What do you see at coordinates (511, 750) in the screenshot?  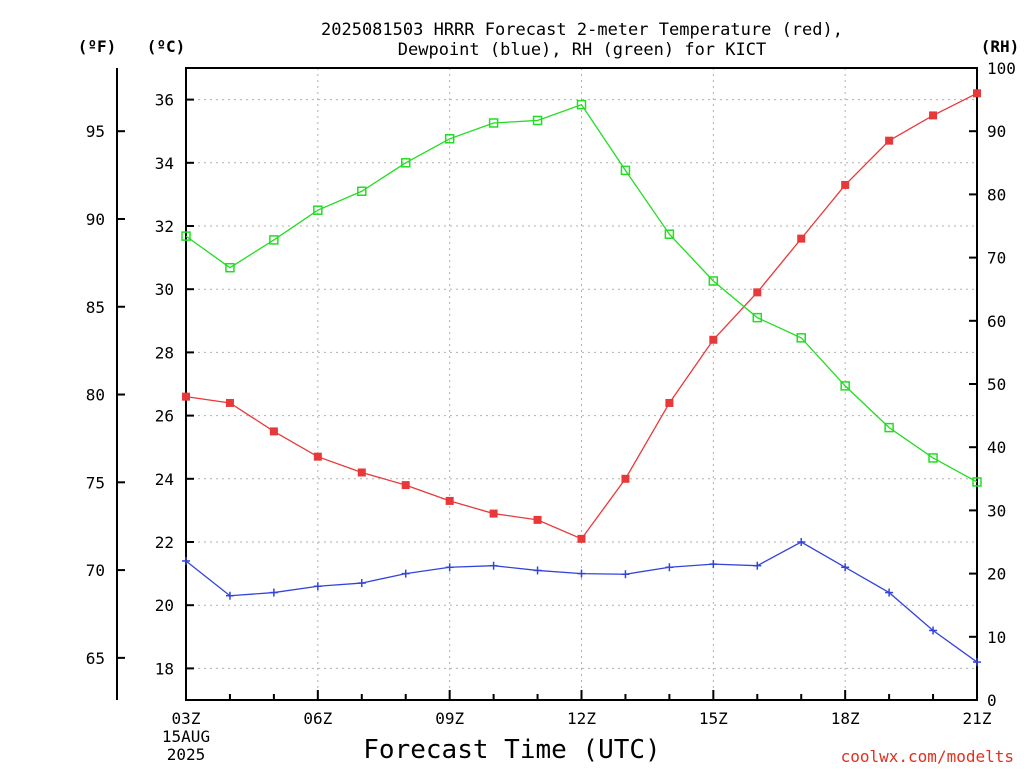 I see `x-axis-label: Forecast Time (UTC)` at bounding box center [511, 750].